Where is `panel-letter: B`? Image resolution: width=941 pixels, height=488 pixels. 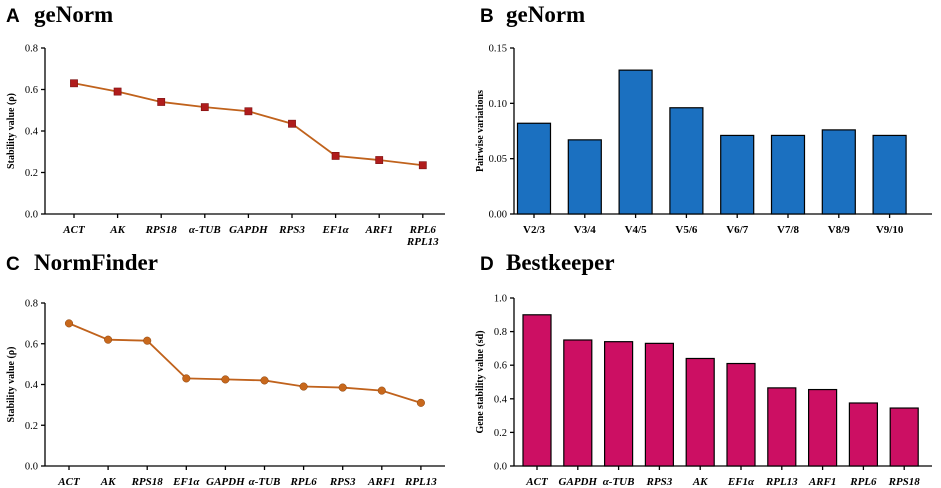 panel-letter: B is located at coordinates (487, 16).